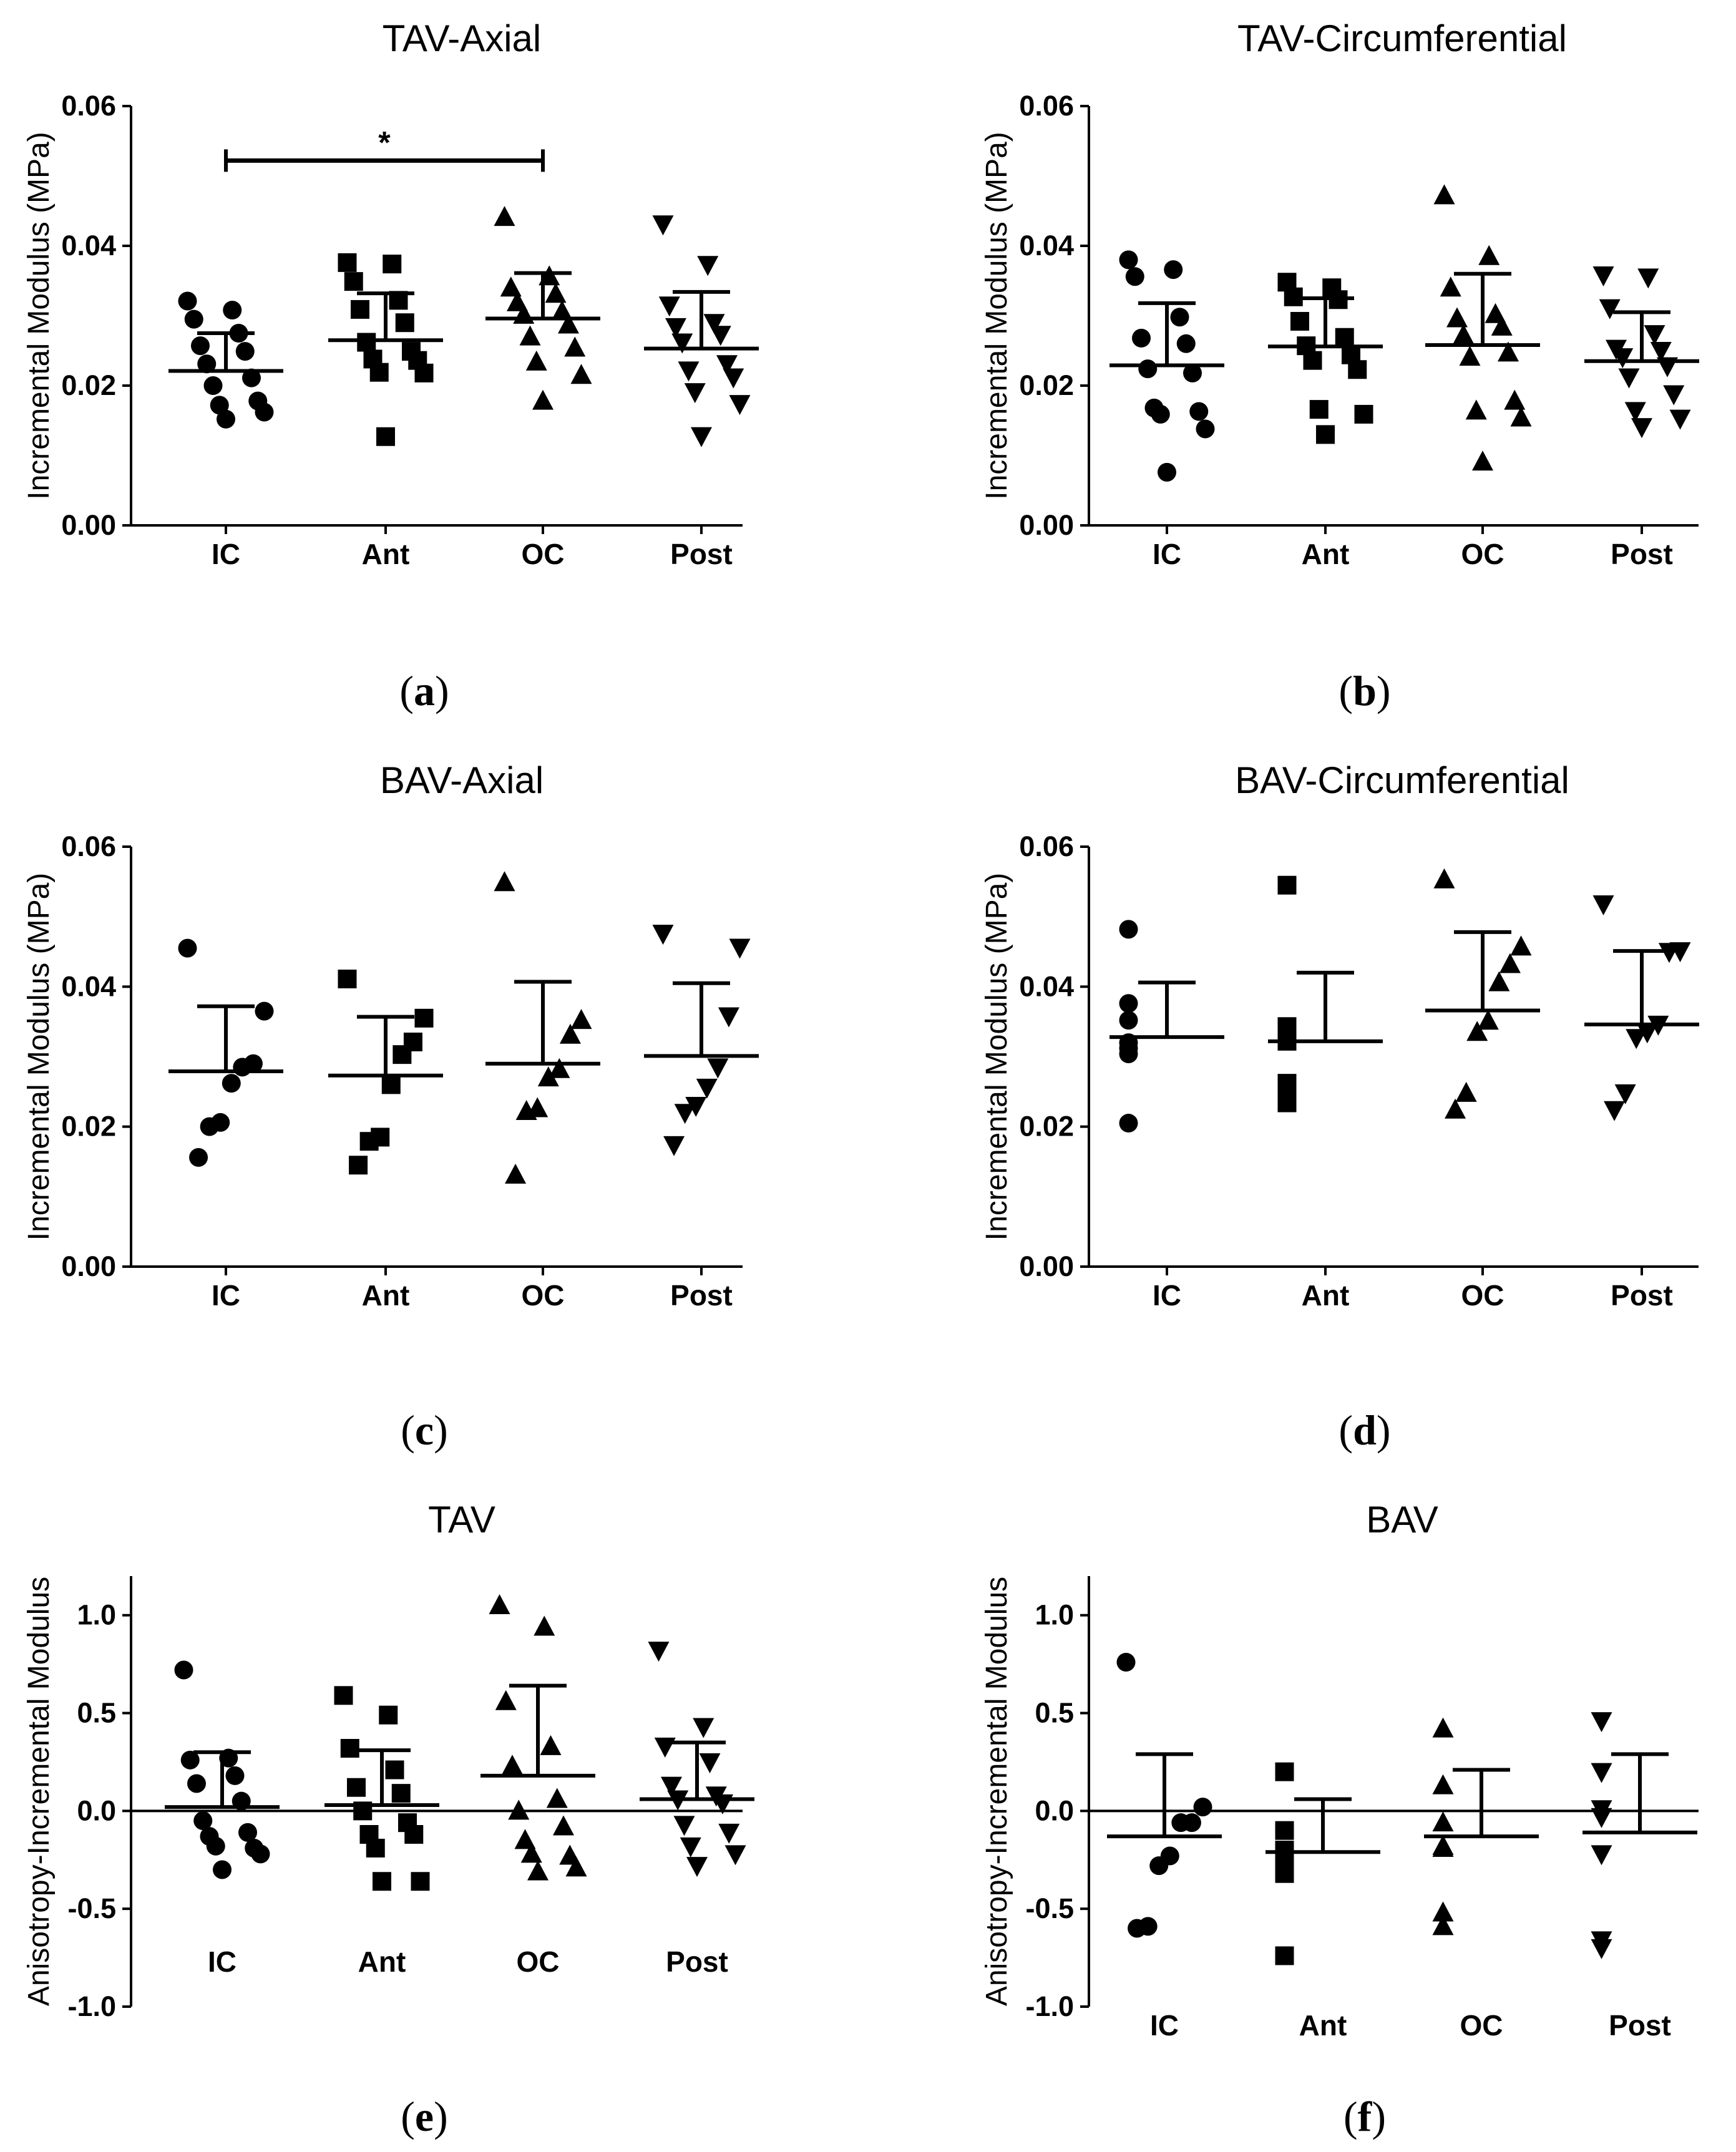 The width and height of the screenshot is (1736, 2152). Describe the element at coordinates (538, 1961) in the screenshot. I see `x-category-label: OC` at that location.